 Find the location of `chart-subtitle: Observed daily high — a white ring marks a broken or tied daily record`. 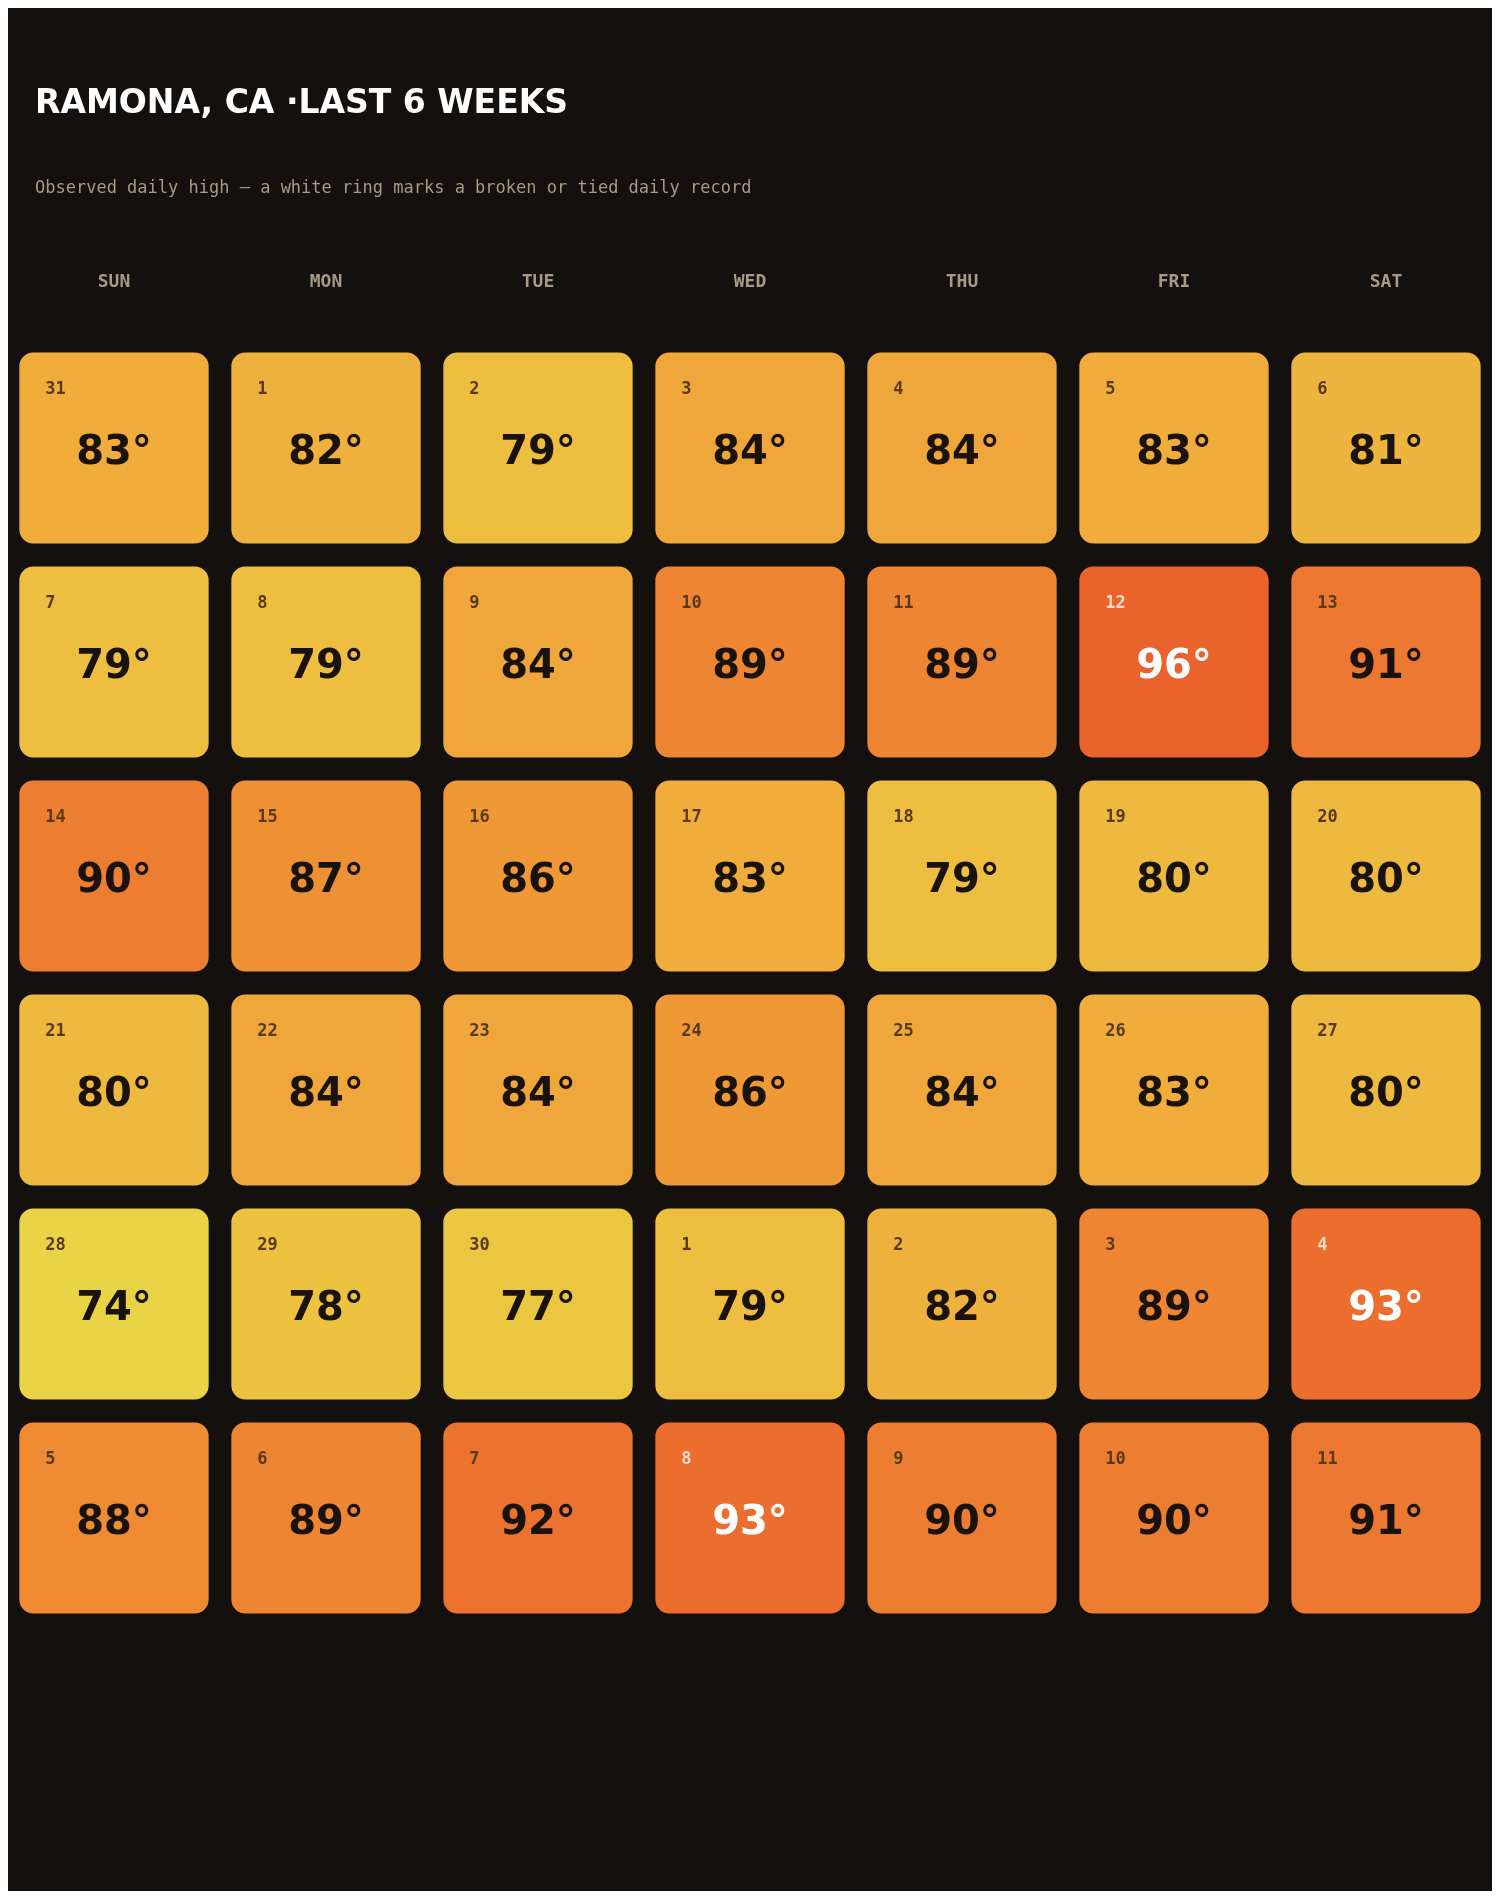

chart-subtitle: Observed daily high — a white ring marks a broken or tied daily record is located at coordinates (393, 186).